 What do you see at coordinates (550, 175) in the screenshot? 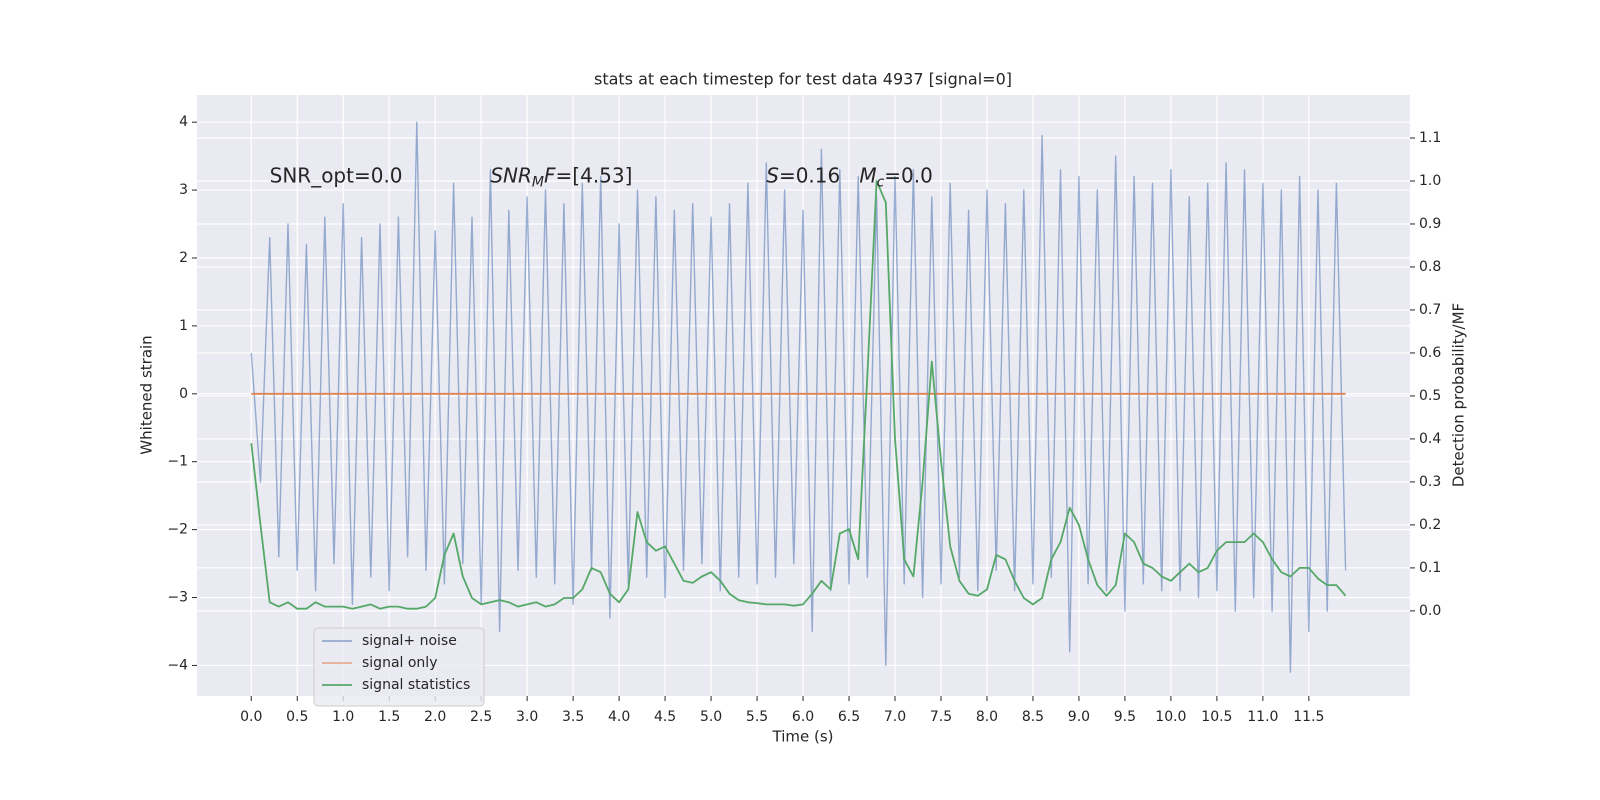
I see `annotation-part: F` at bounding box center [550, 175].